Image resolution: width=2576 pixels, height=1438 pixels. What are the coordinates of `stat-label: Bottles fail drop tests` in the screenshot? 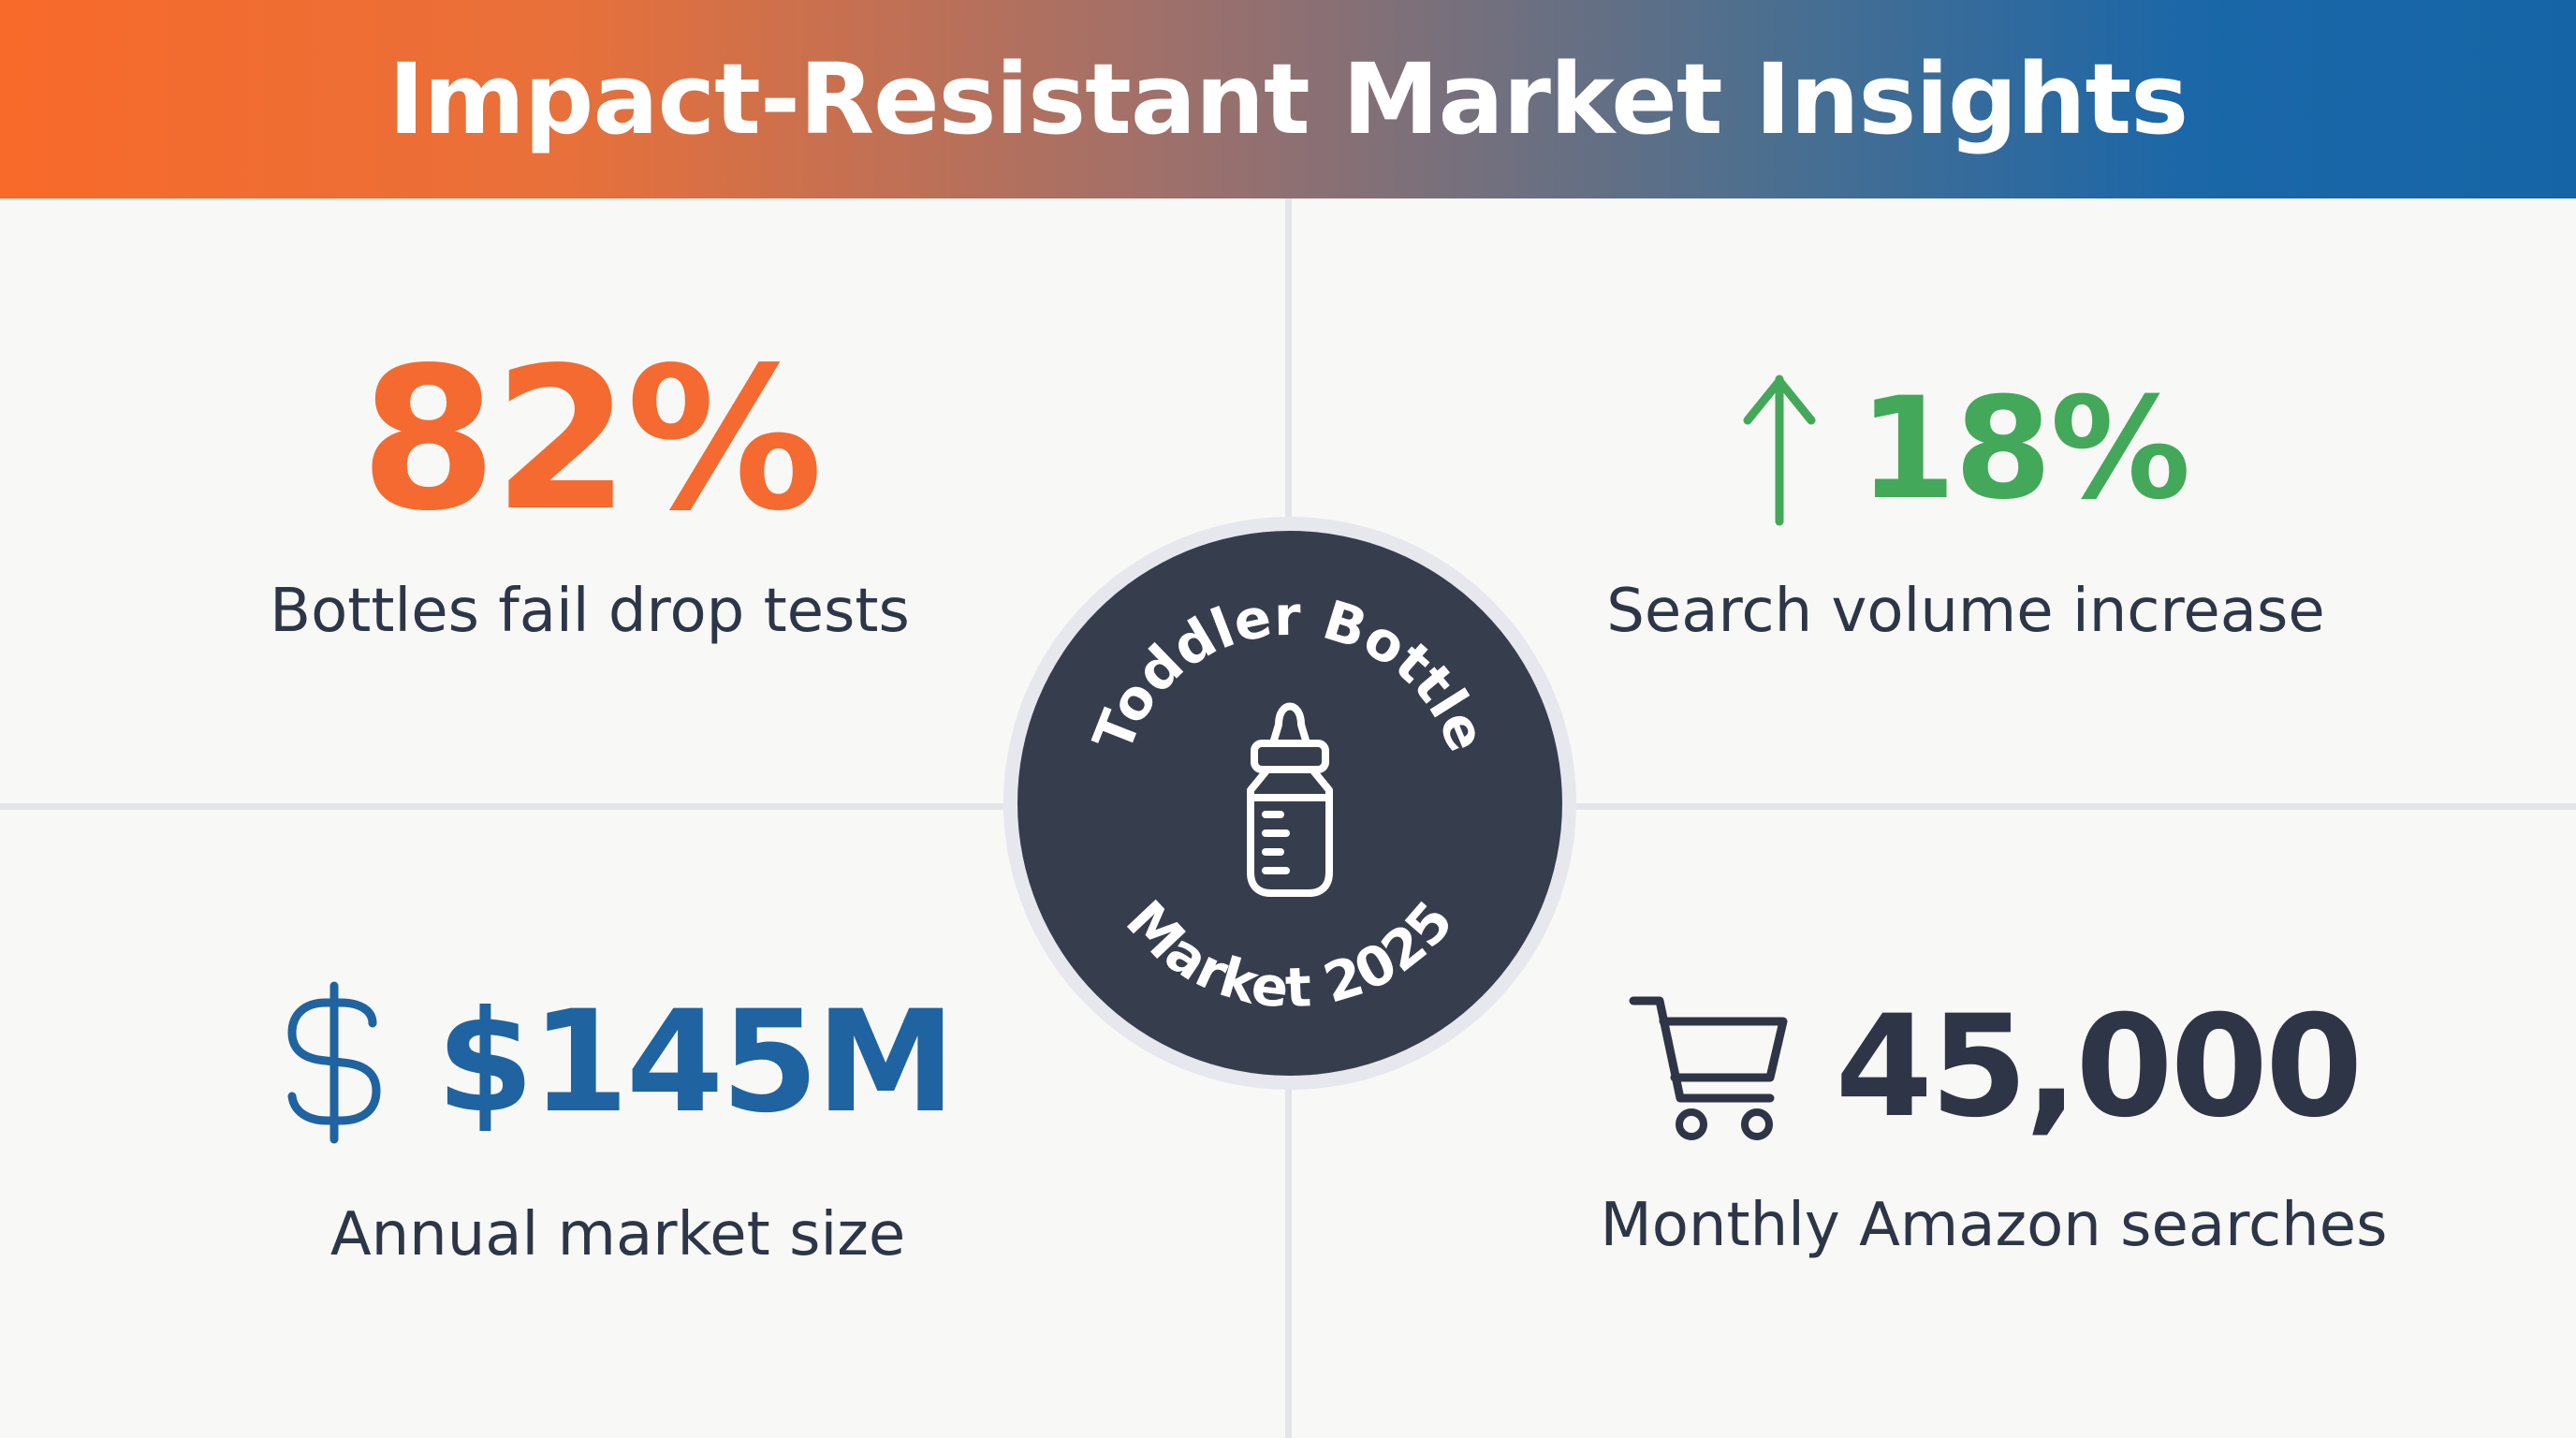 It's located at (590, 611).